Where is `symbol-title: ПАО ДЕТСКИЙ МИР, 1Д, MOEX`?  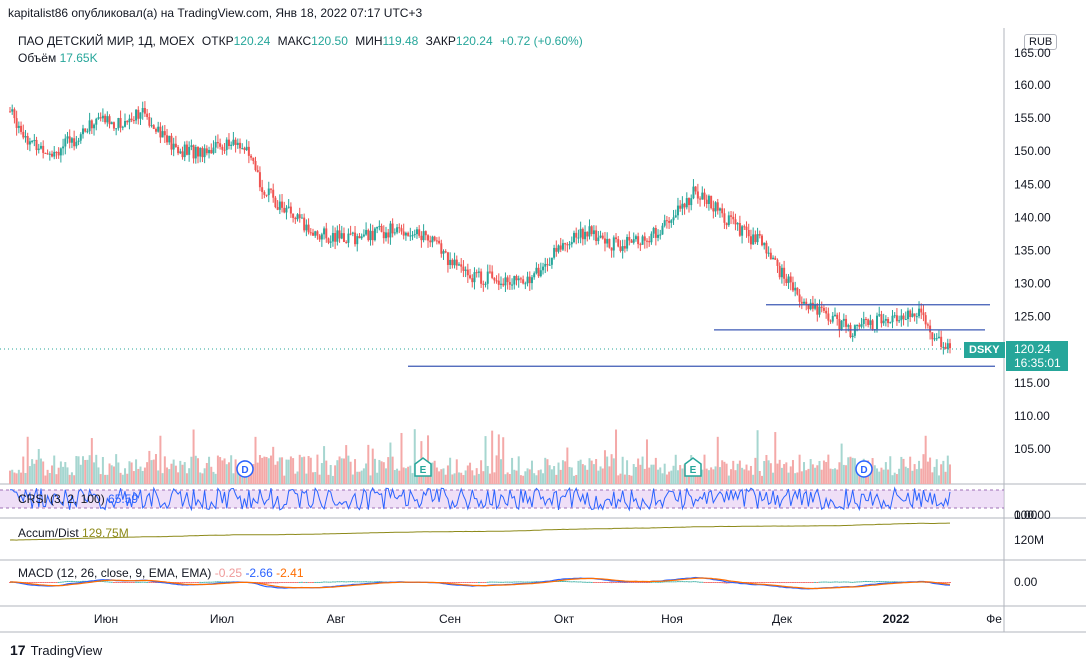
symbol-title: ПАО ДЕТСКИЙ МИР, 1Д, MOEX is located at coordinates (106, 41).